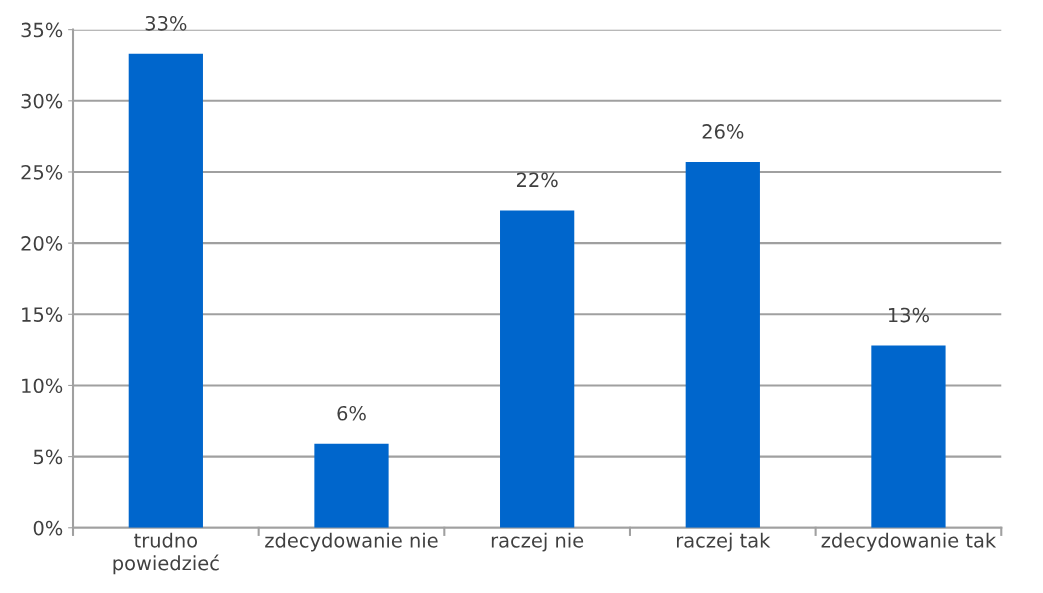  What do you see at coordinates (42, 386) in the screenshot?
I see `y-tick-label: 10%` at bounding box center [42, 386].